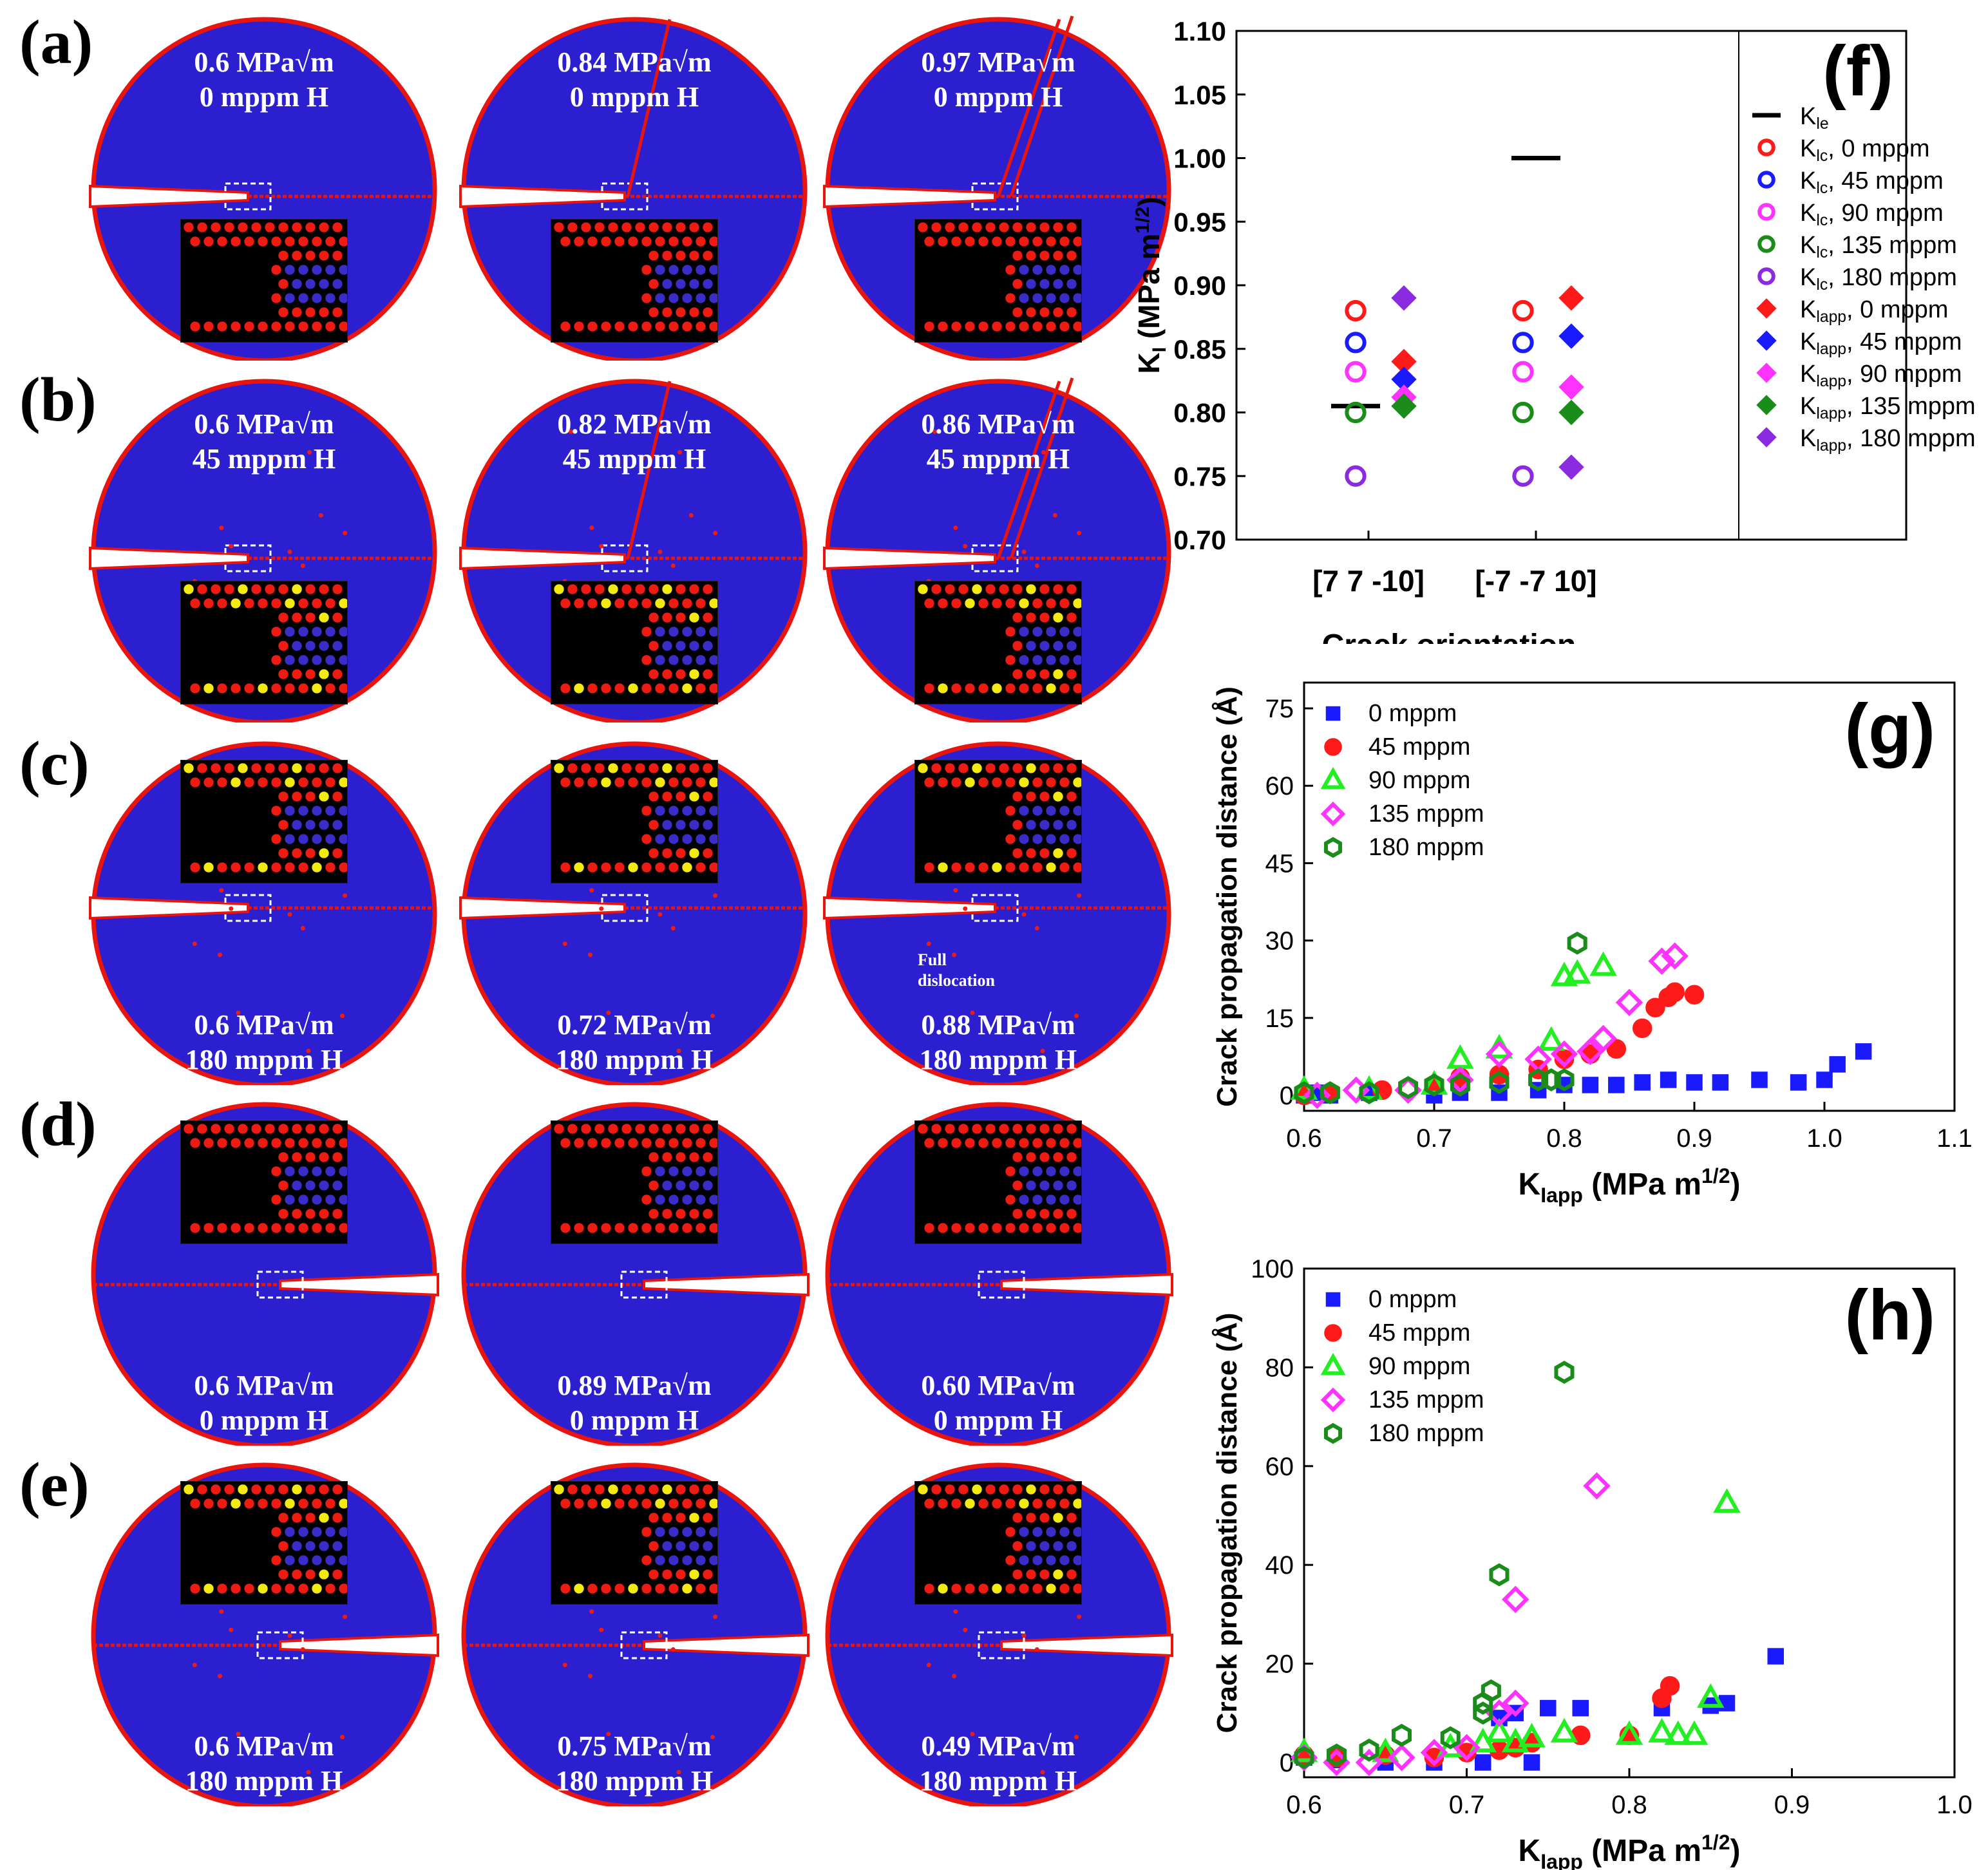 The image size is (1988, 1870). I want to click on x-tick-label: [-7 -7 10], so click(1536, 581).